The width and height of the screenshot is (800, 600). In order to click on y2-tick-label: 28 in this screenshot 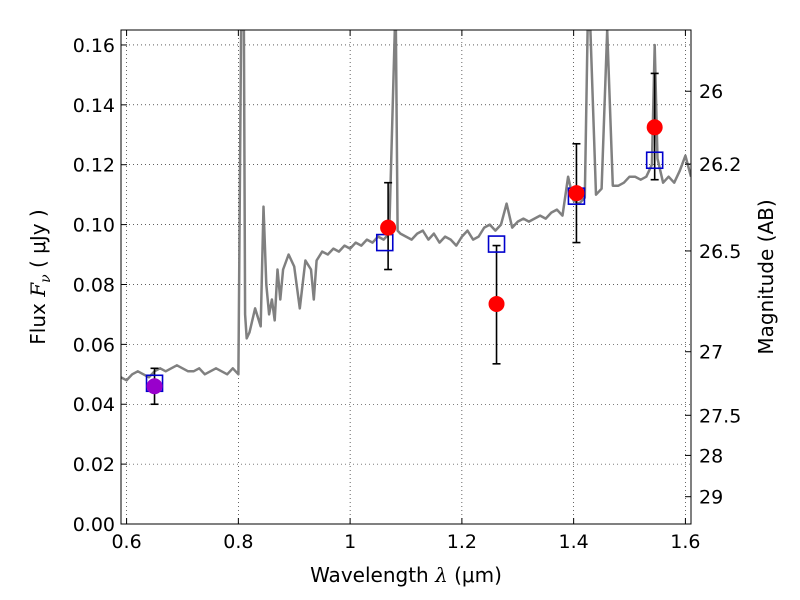, I will do `click(711, 456)`.